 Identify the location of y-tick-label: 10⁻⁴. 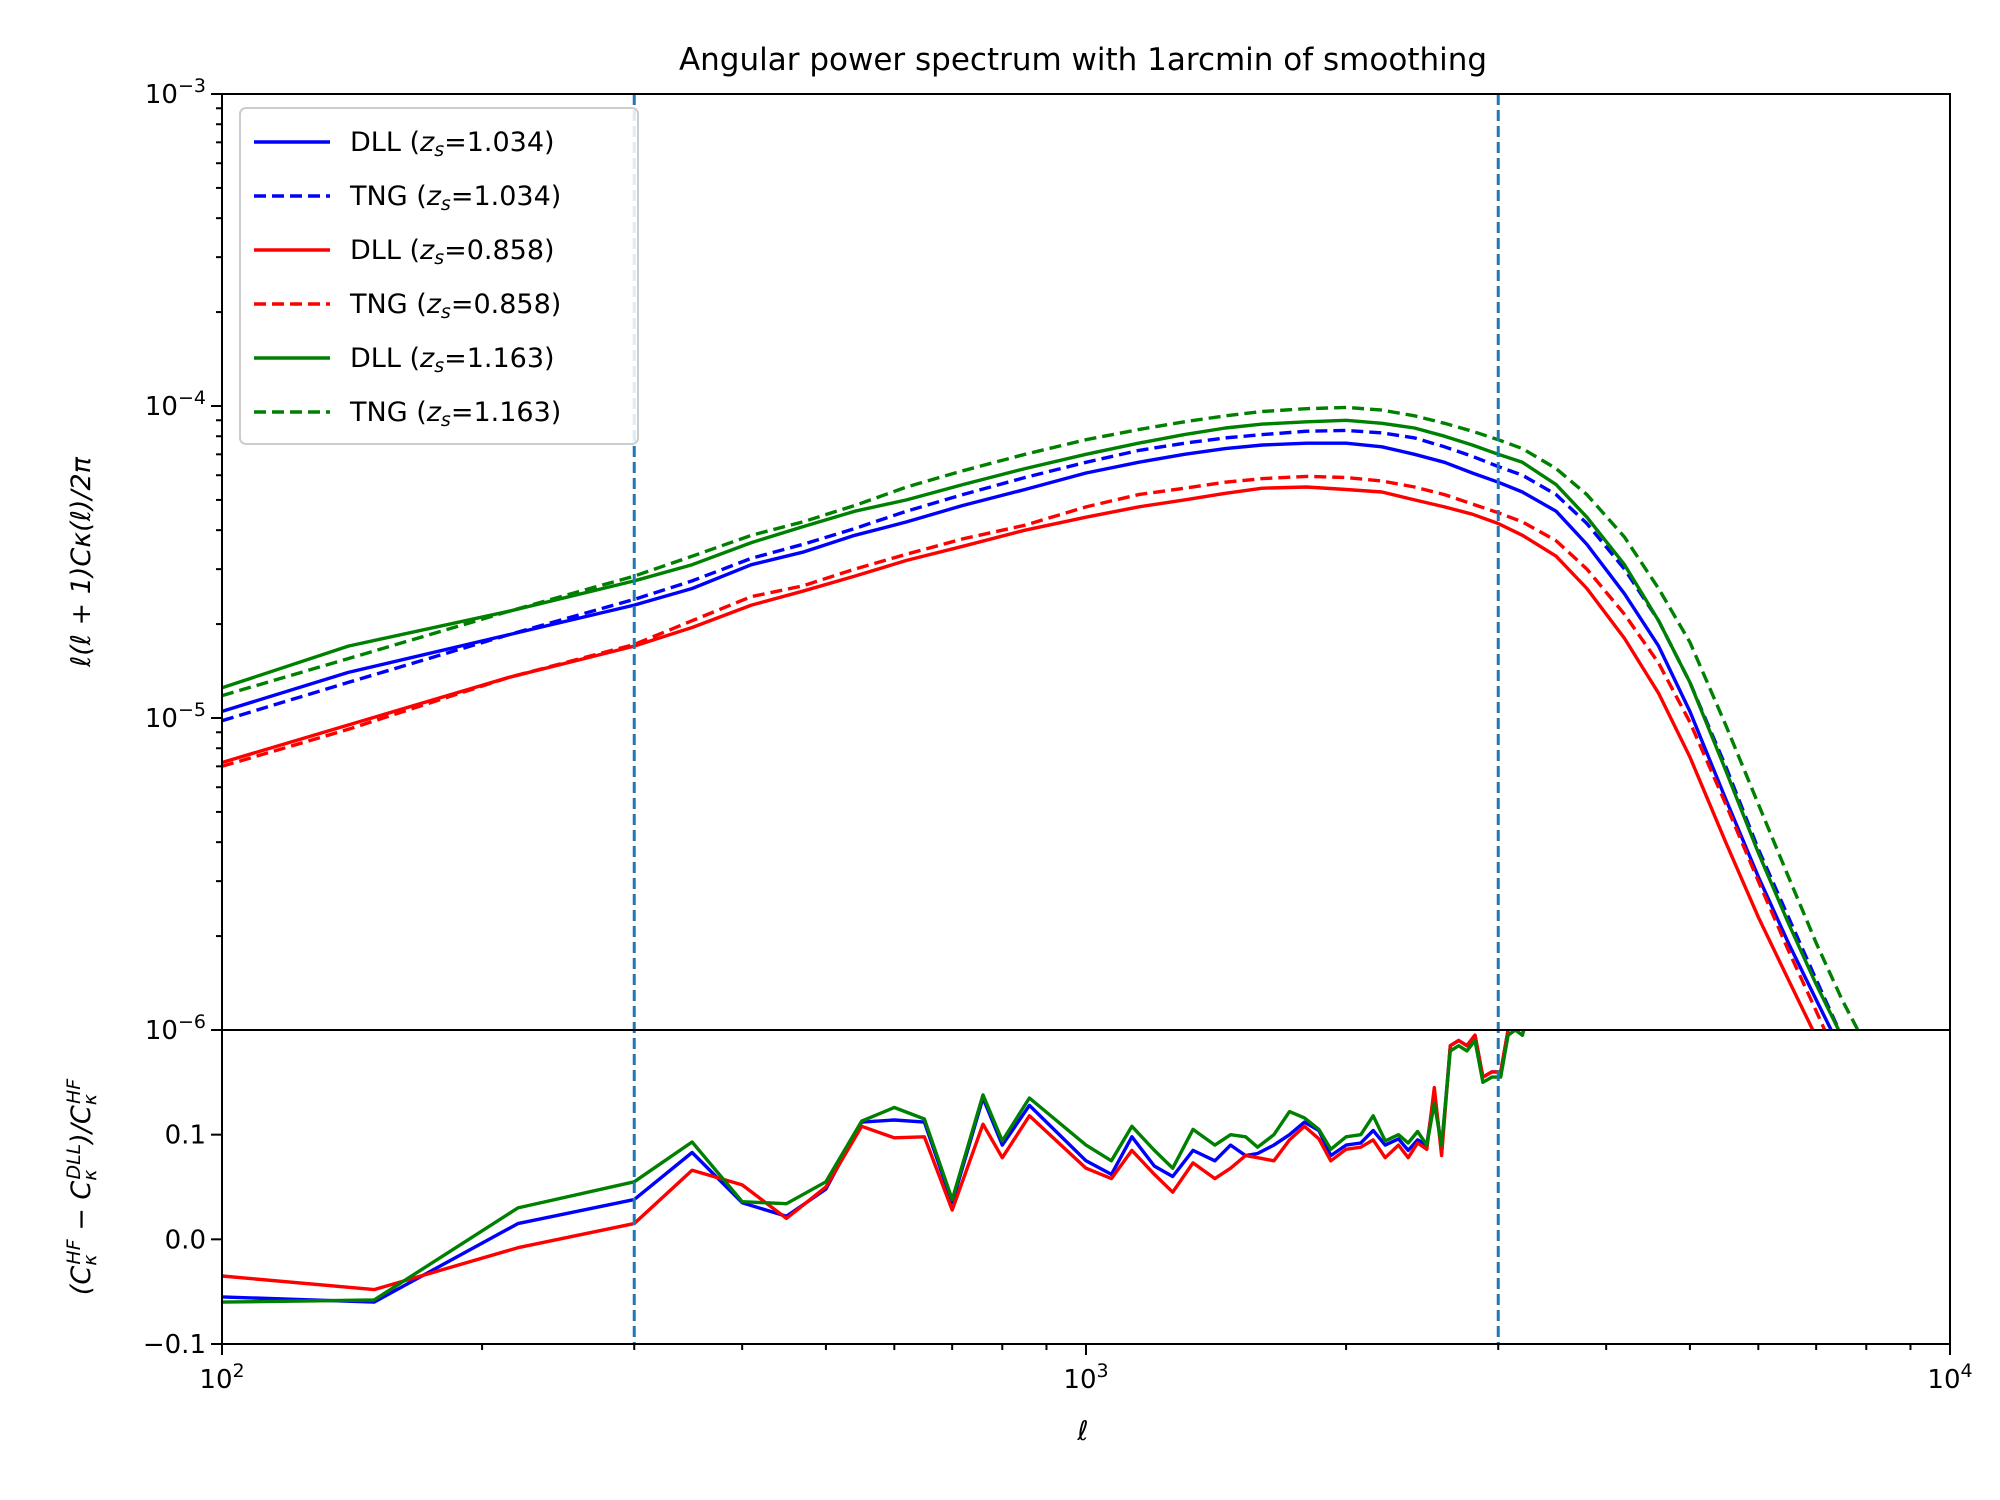
(175, 404).